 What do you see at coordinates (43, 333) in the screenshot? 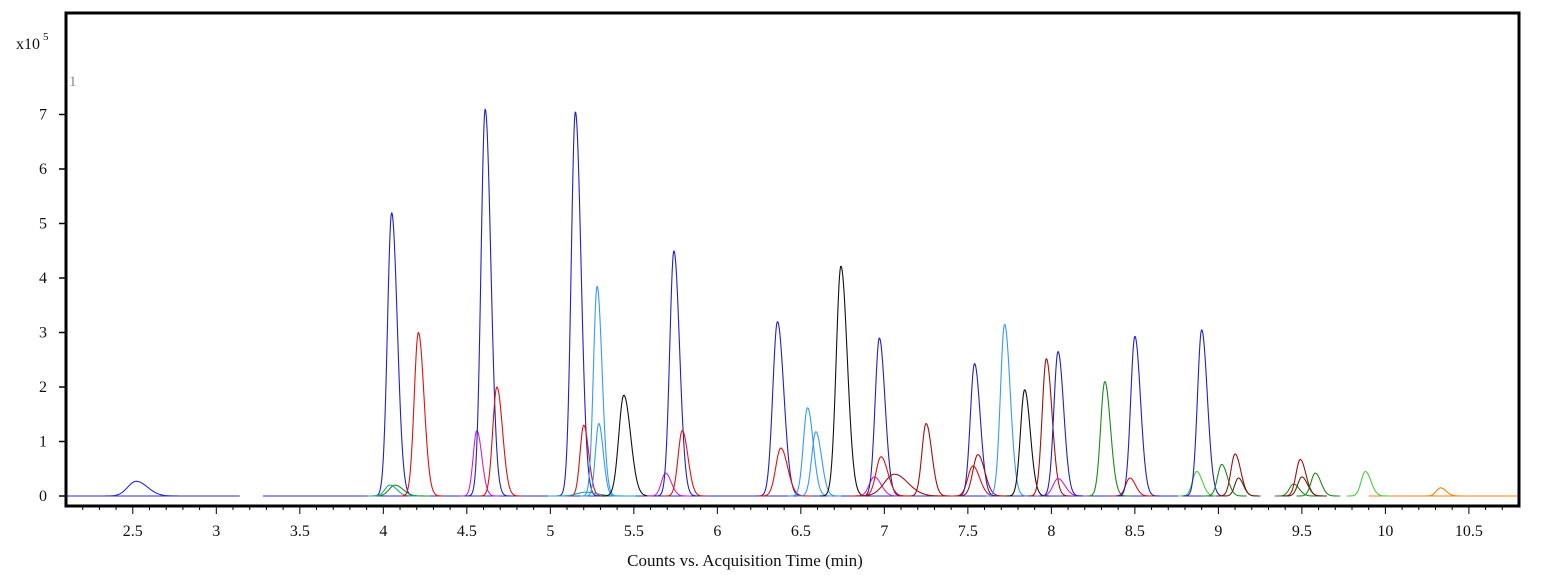
I see `y-tick-label: 3` at bounding box center [43, 333].